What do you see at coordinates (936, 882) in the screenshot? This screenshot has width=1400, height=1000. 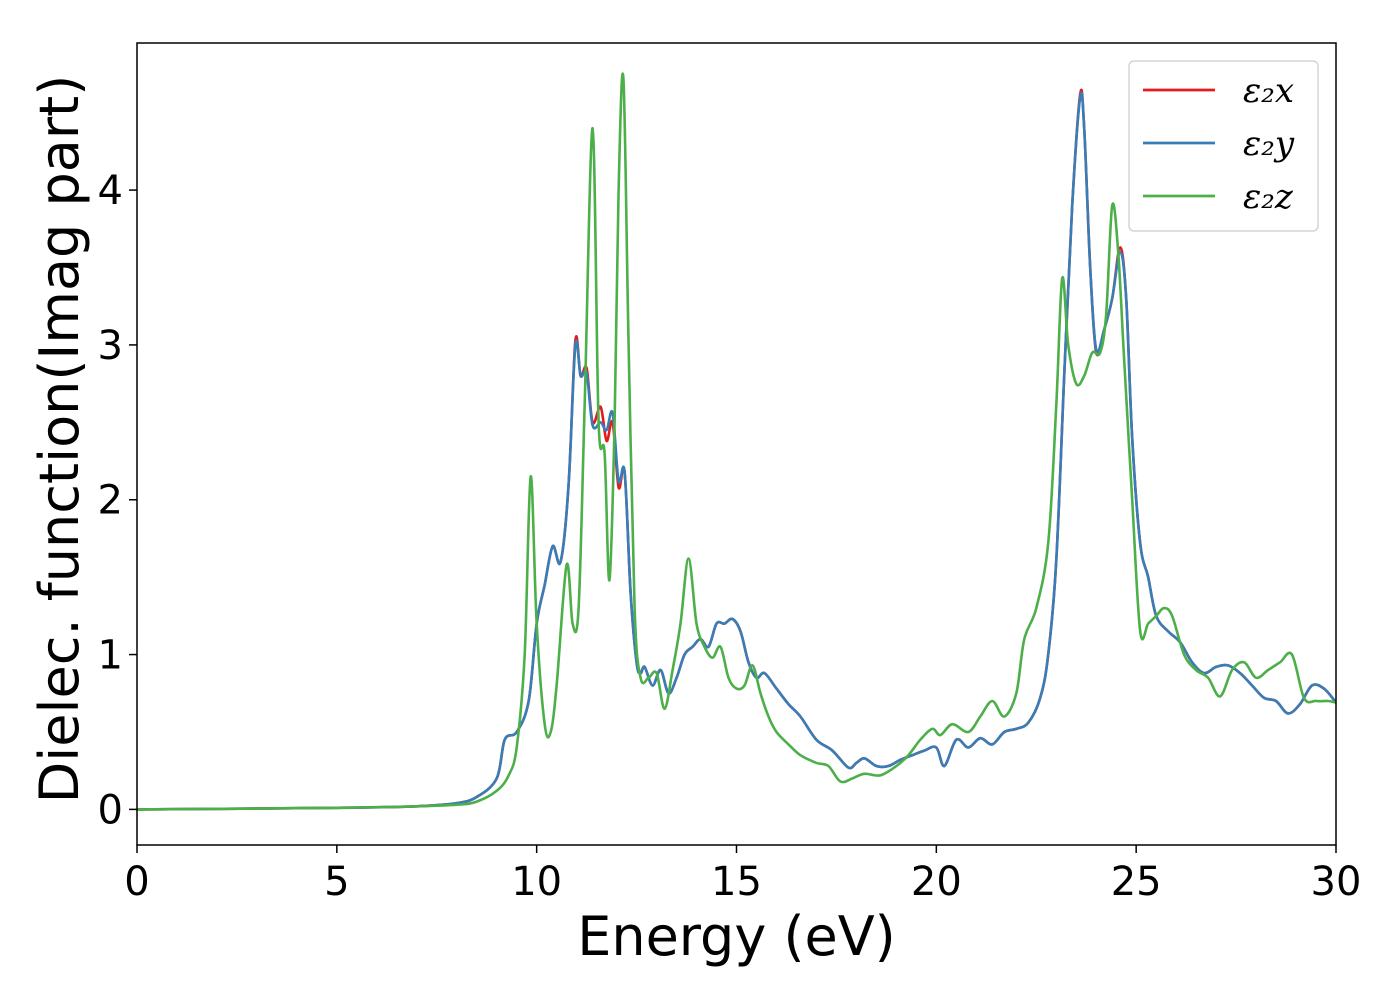 I see `x-tick-label: 20` at bounding box center [936, 882].